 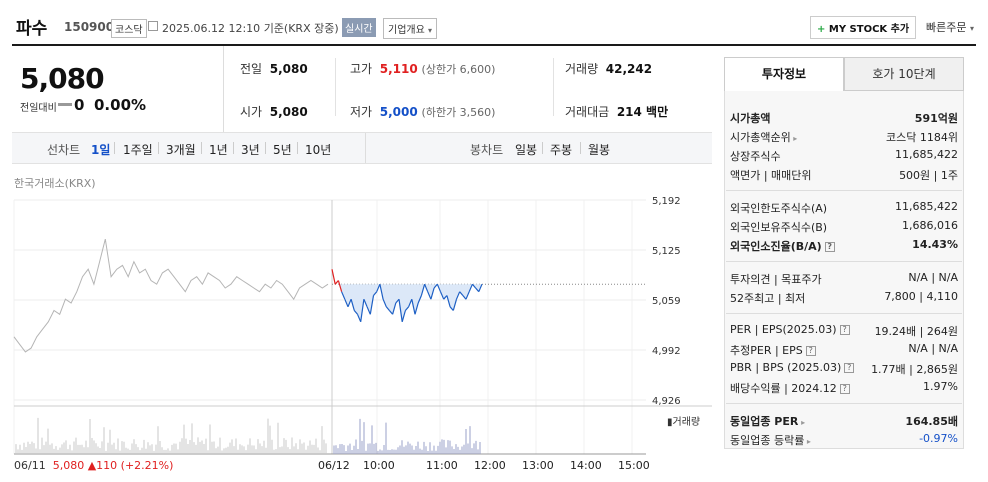 What do you see at coordinates (764, 137) in the screenshot?
I see `market-cap-rank-label: 시가총액순위 ▸` at bounding box center [764, 137].